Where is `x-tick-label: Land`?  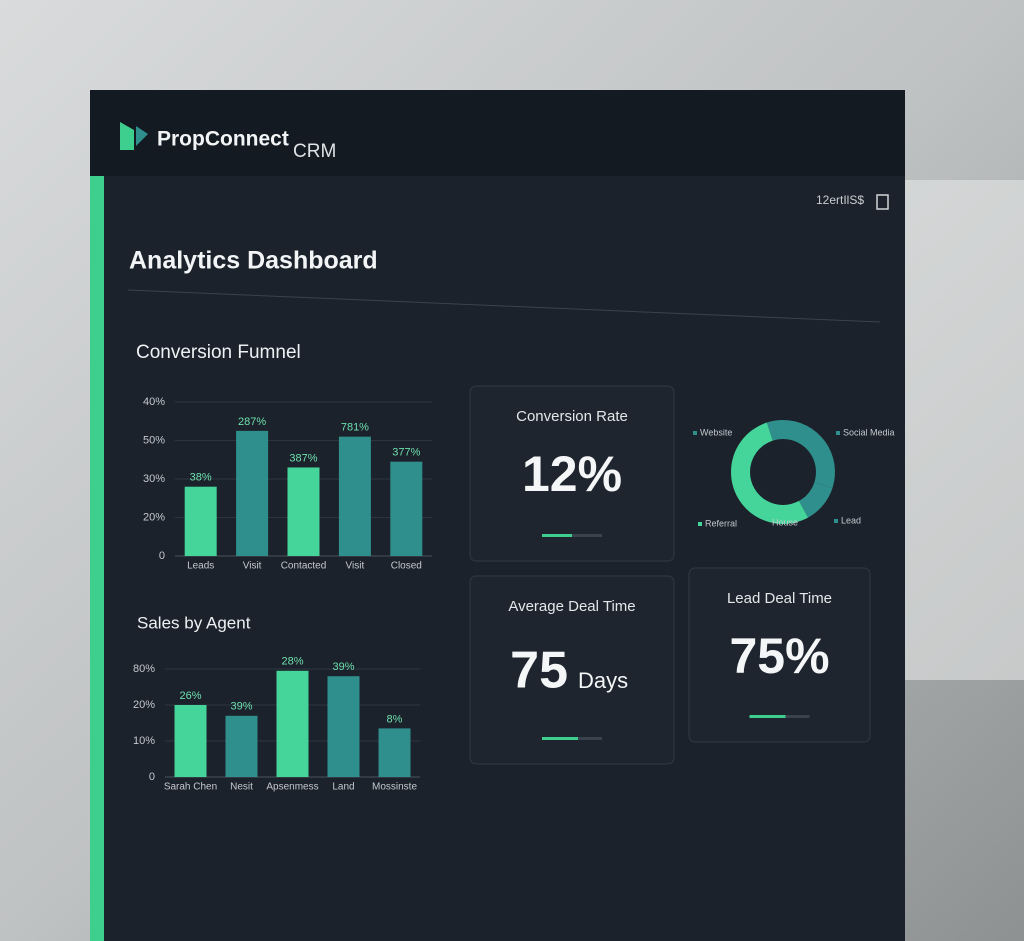 x-tick-label: Land is located at coordinates (343, 787).